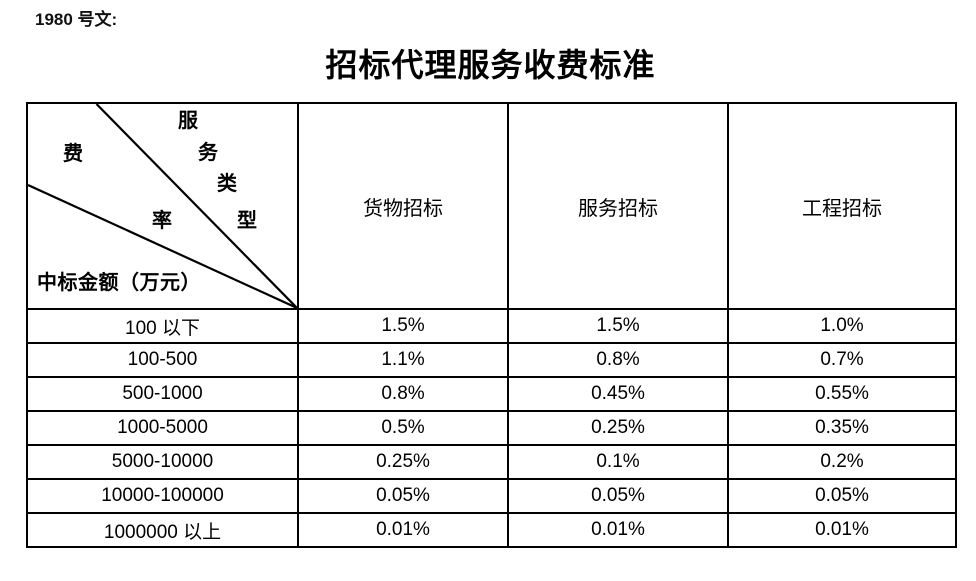 This screenshot has height=581, width=976. I want to click on diagonal-corner-box: 服 费 务 类 率 型 中标金额（万元）, so click(162, 206).